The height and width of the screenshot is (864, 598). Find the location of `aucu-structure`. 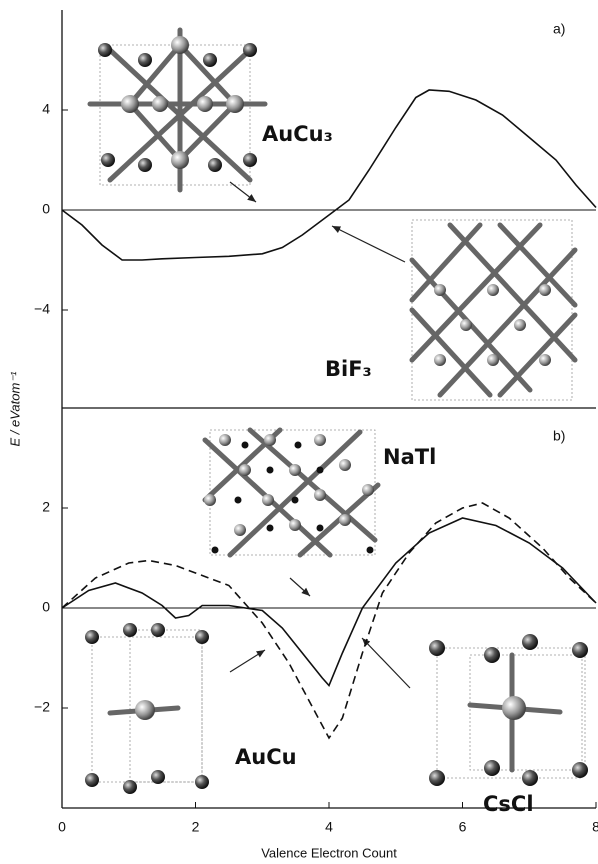

aucu-structure is located at coordinates (147, 708).